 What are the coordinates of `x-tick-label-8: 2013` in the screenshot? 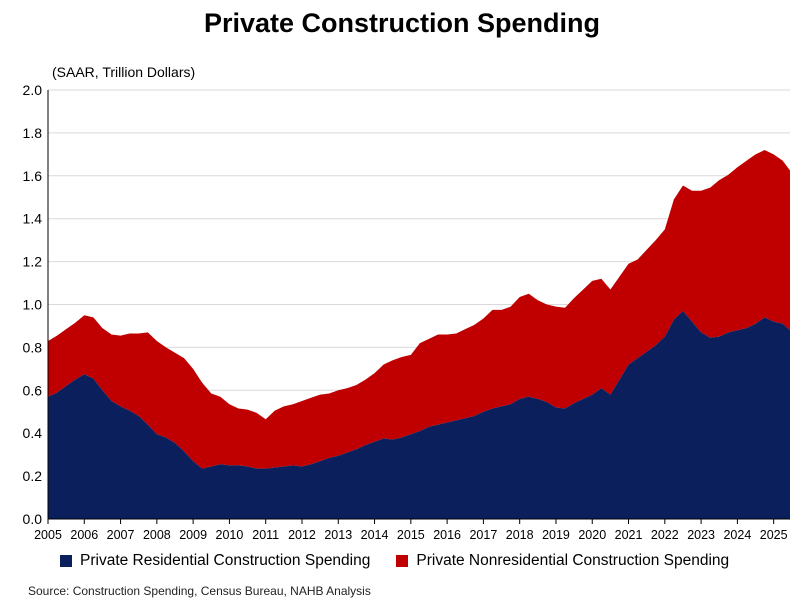 It's located at (338, 535).